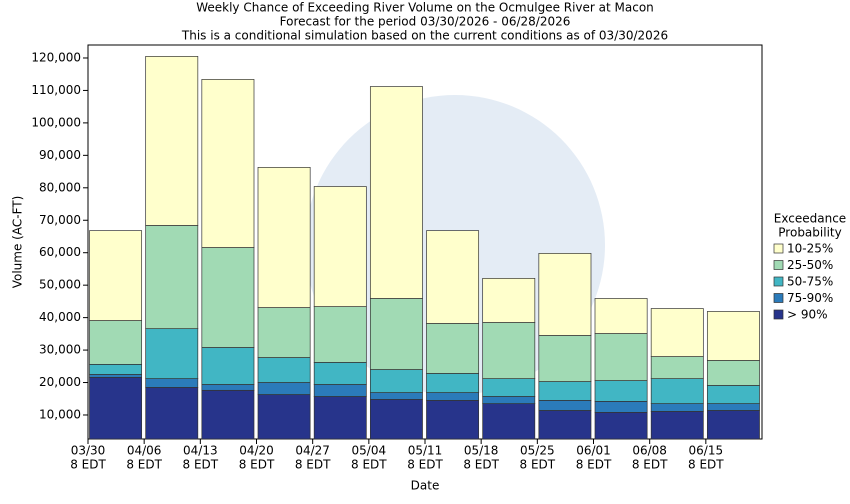  Describe the element at coordinates (312, 451) in the screenshot. I see `x-tick-label: 04/27` at that location.